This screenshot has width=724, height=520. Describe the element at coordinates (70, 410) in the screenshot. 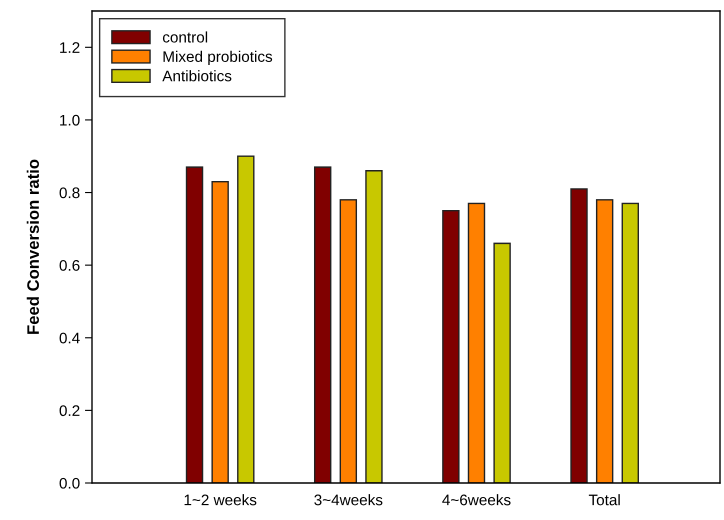

I see `y-tick-label: 0.2` at that location.